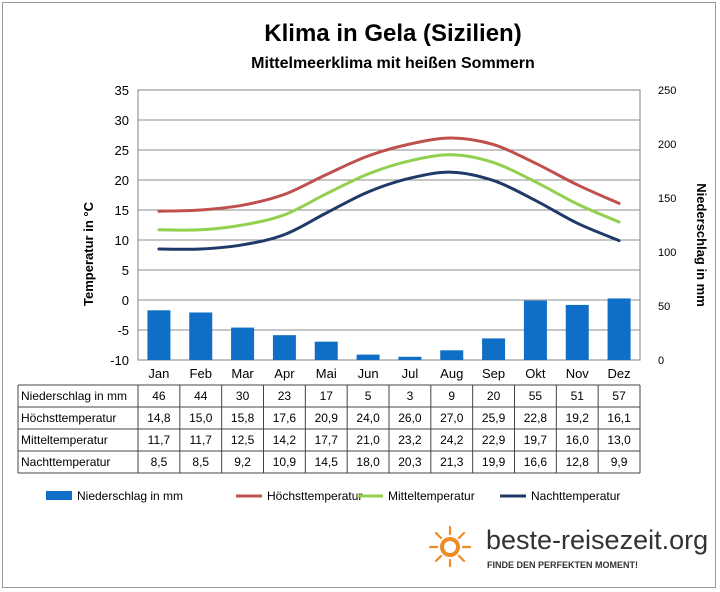  What do you see at coordinates (326, 373) in the screenshot?
I see `month-label: Mai` at bounding box center [326, 373].